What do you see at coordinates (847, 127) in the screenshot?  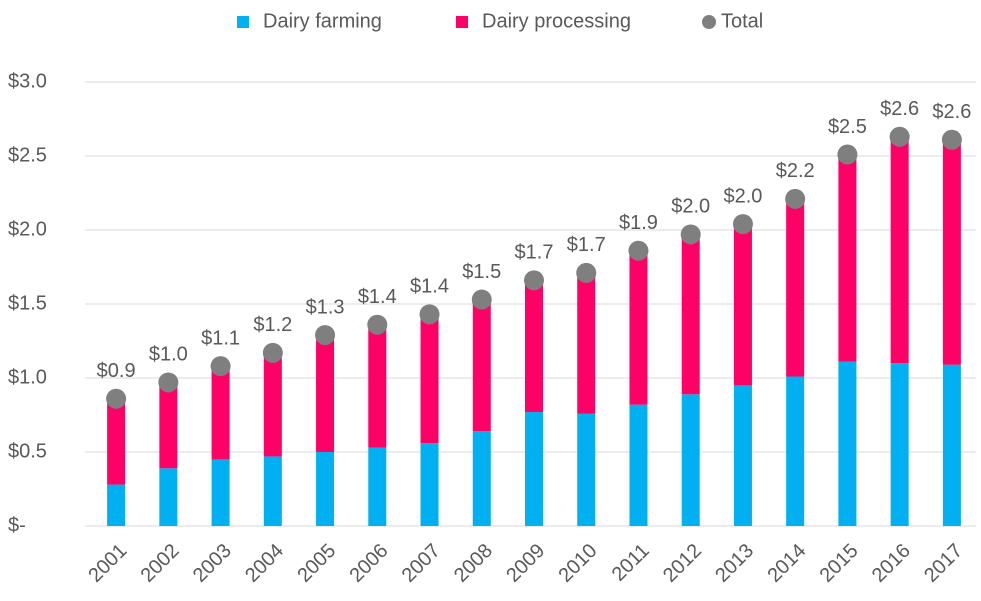 I see `data-label: $2.5` at bounding box center [847, 127].